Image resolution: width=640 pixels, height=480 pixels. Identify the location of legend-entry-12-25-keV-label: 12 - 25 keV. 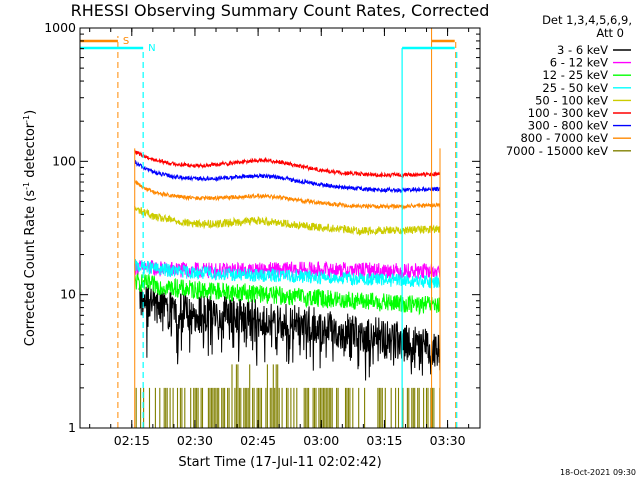
(575, 75).